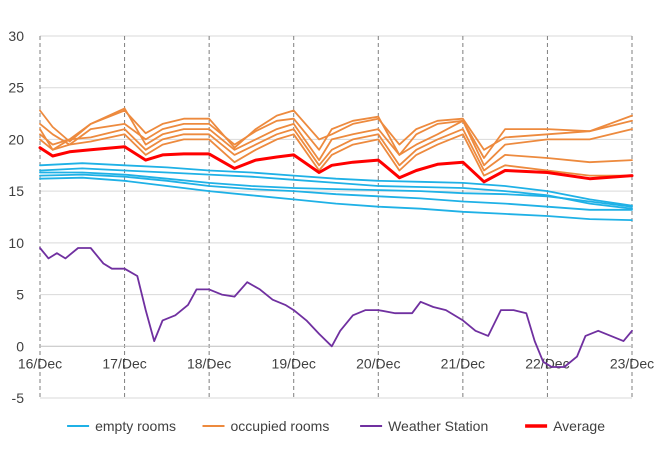  Describe the element at coordinates (124, 363) in the screenshot. I see `x-tick-label: 17/Dec` at that location.